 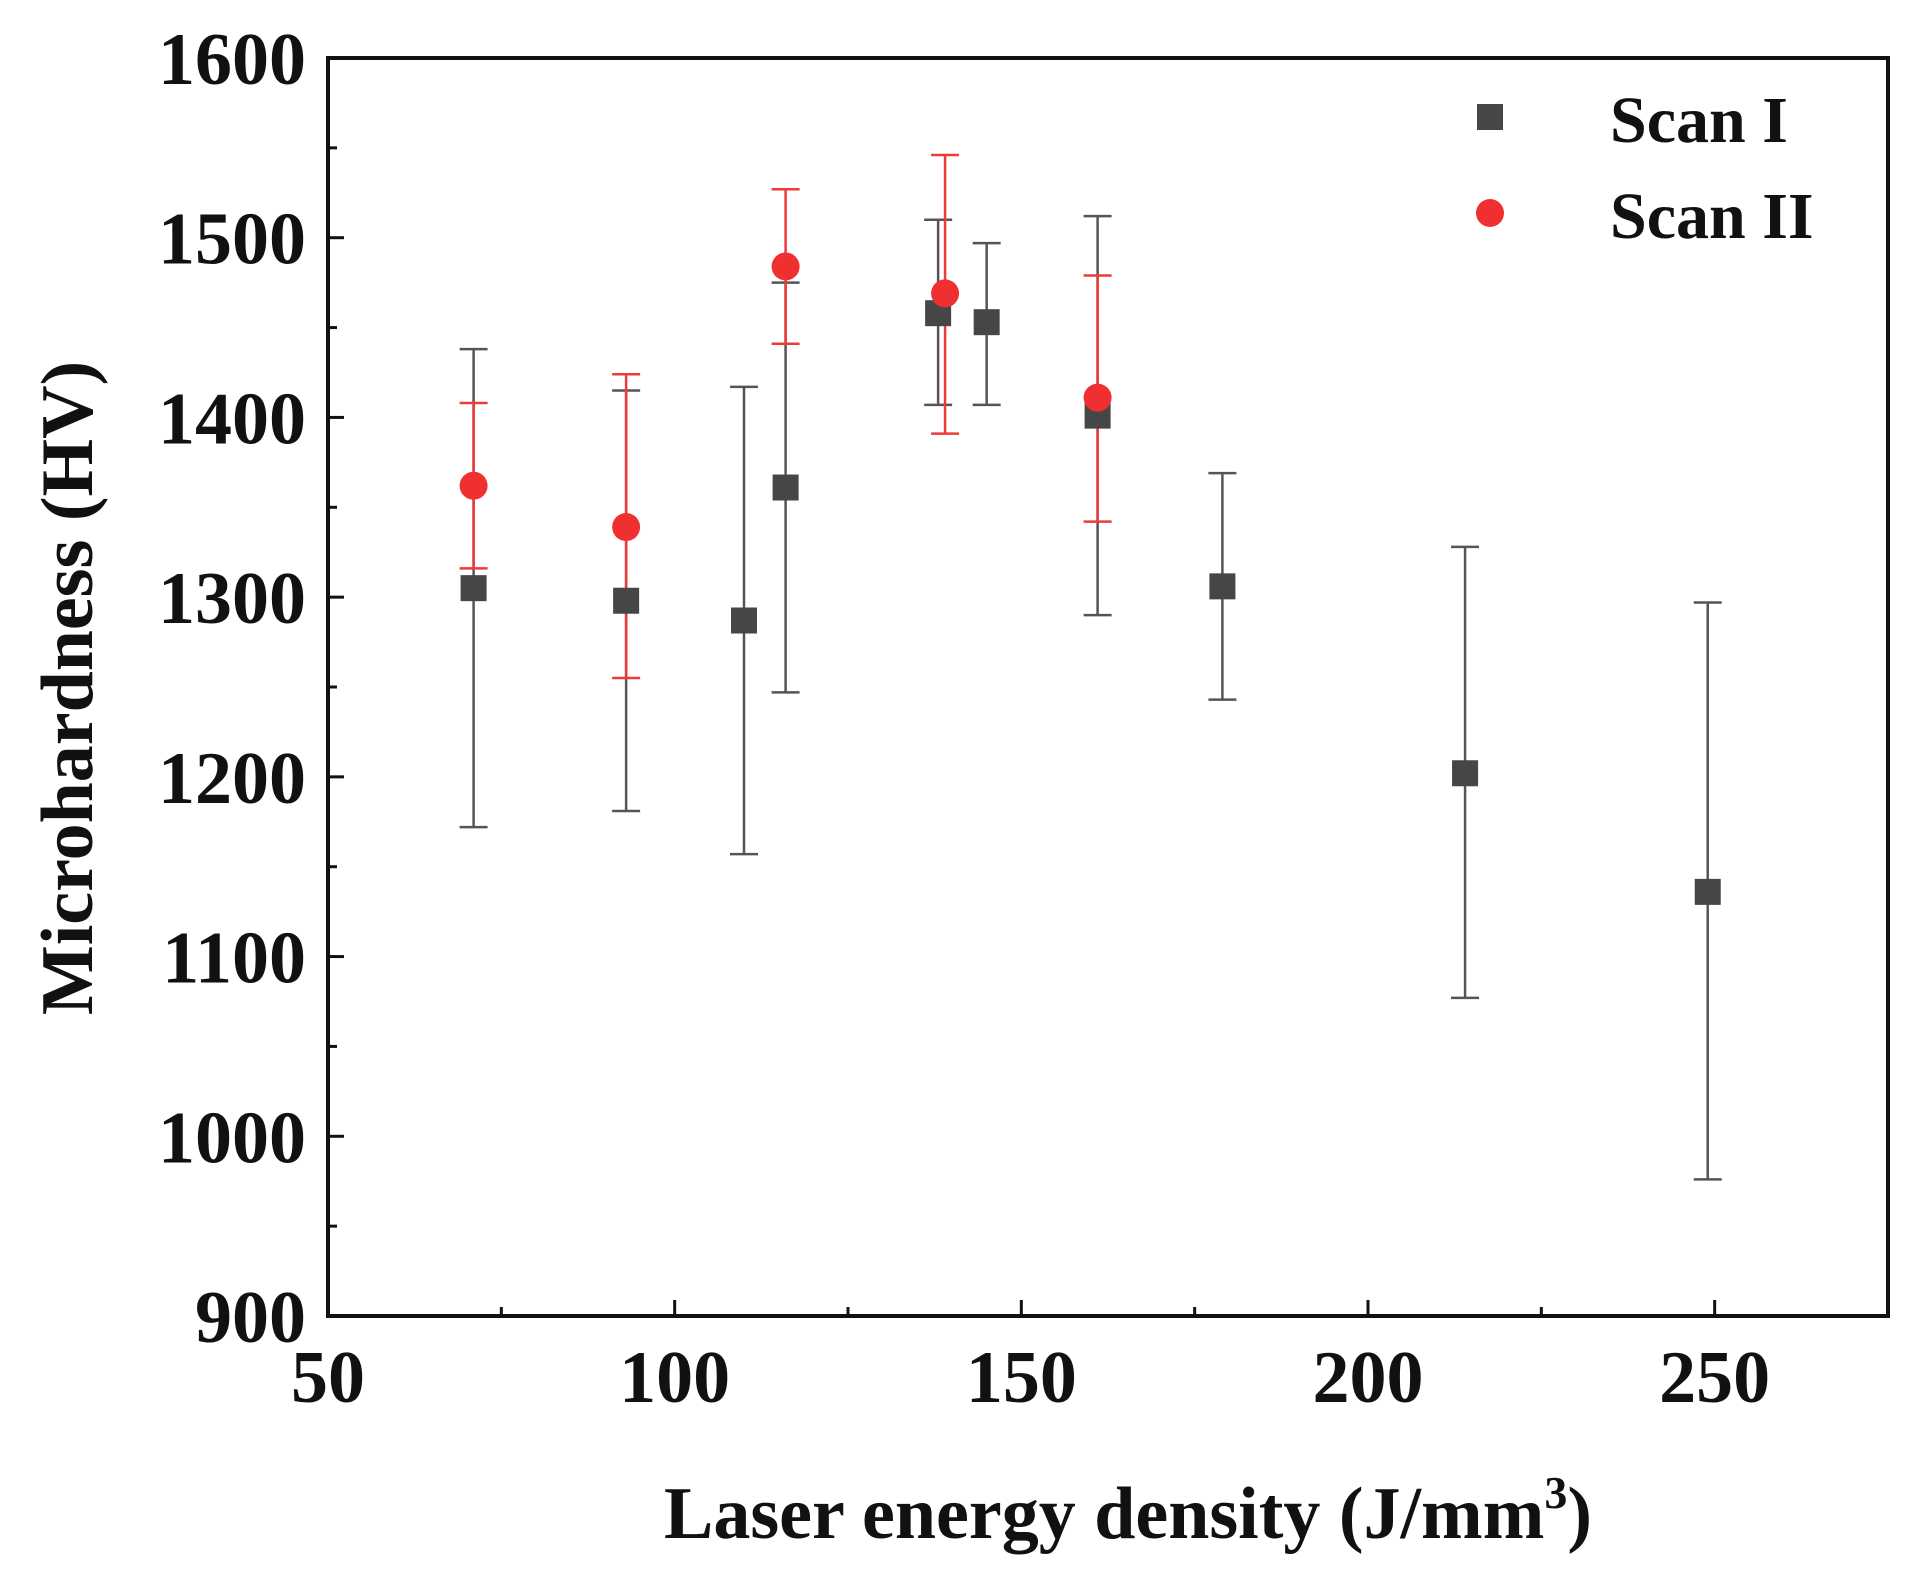 I want to click on x-axis-title-close: ), so click(x=1579, y=1514).